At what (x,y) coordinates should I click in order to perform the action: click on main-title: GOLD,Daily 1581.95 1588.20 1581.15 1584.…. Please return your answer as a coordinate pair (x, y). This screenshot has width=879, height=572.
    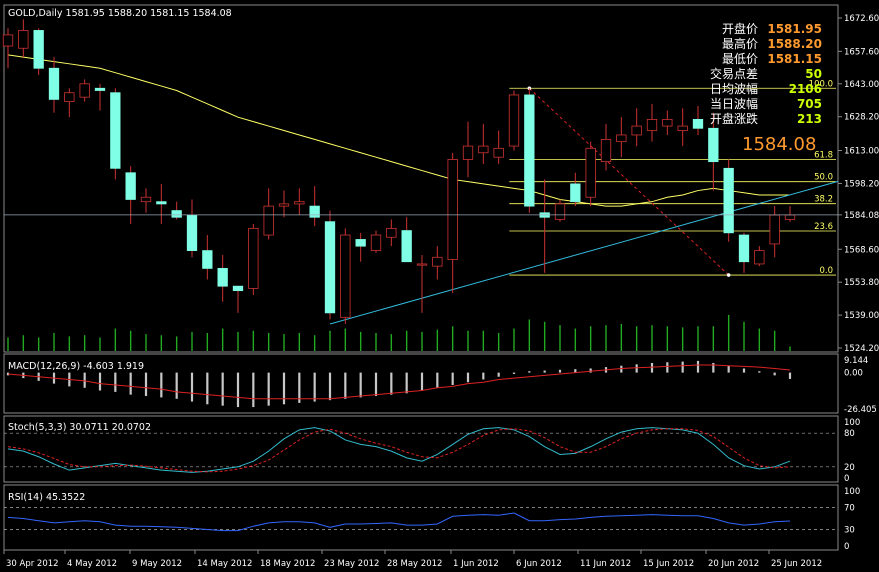
    Looking at the image, I should click on (120, 13).